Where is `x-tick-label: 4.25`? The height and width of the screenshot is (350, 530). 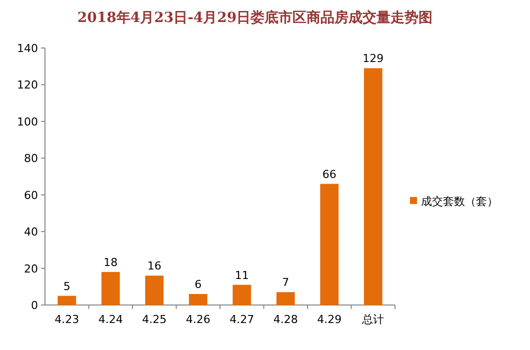
x-tick-label: 4.25 is located at coordinates (154, 319).